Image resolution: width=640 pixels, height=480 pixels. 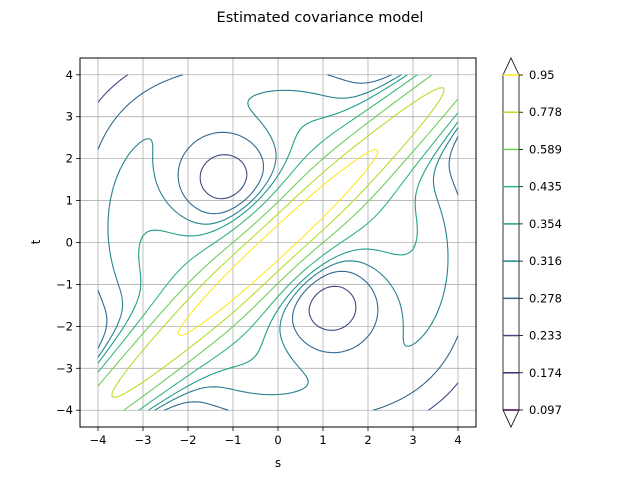 I want to click on colorbar-tick-label: 0.097, so click(x=545, y=410).